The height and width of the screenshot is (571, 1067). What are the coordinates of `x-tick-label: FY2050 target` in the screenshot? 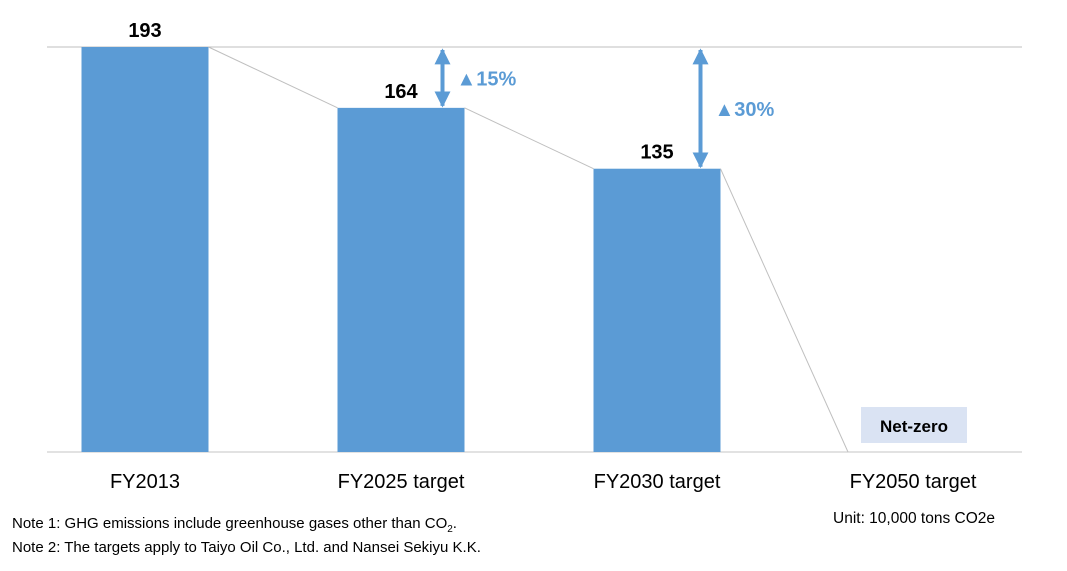 It's located at (913, 482).